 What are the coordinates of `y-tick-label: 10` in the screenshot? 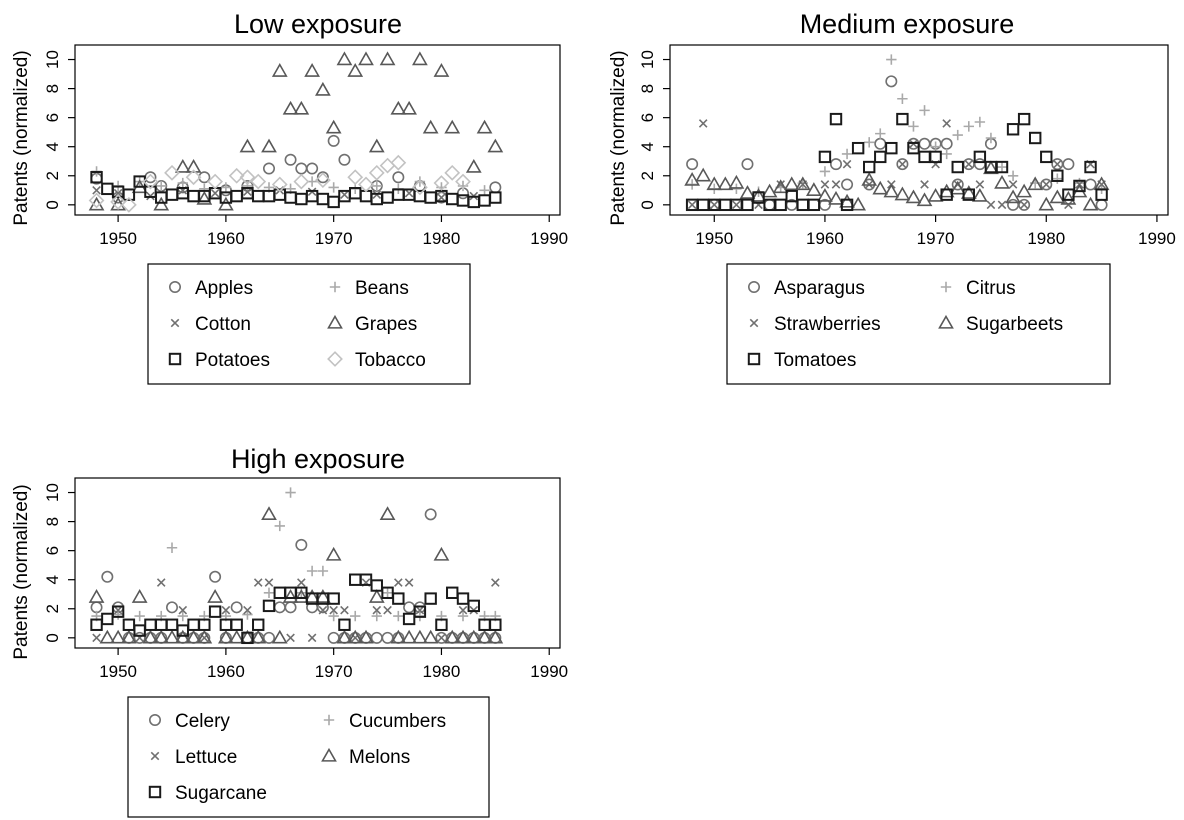 It's located at (647, 59).